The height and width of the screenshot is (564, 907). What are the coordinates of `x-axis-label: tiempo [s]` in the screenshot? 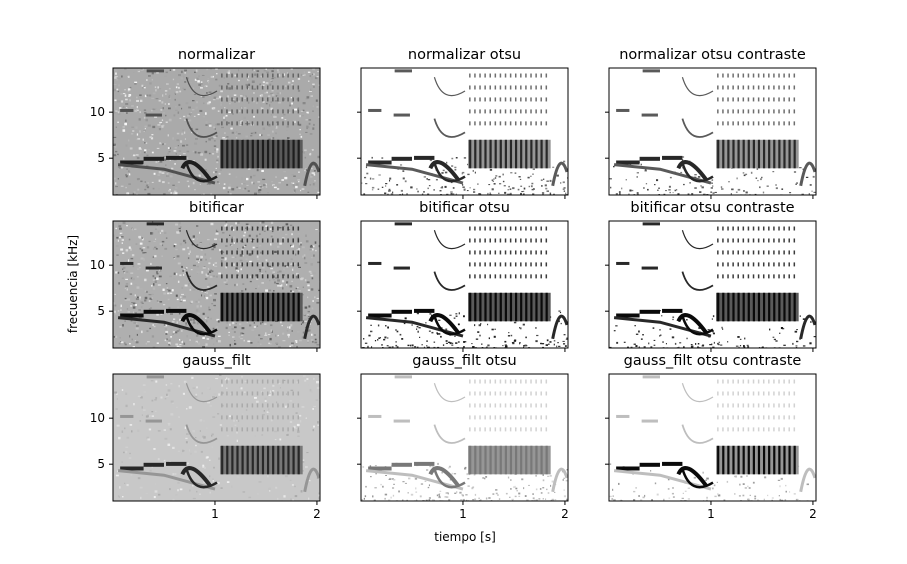 It's located at (465, 537).